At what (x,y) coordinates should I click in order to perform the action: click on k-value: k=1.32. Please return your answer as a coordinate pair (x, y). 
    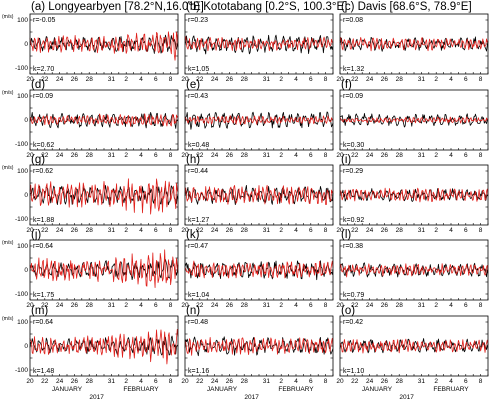
    Looking at the image, I should click on (353, 69).